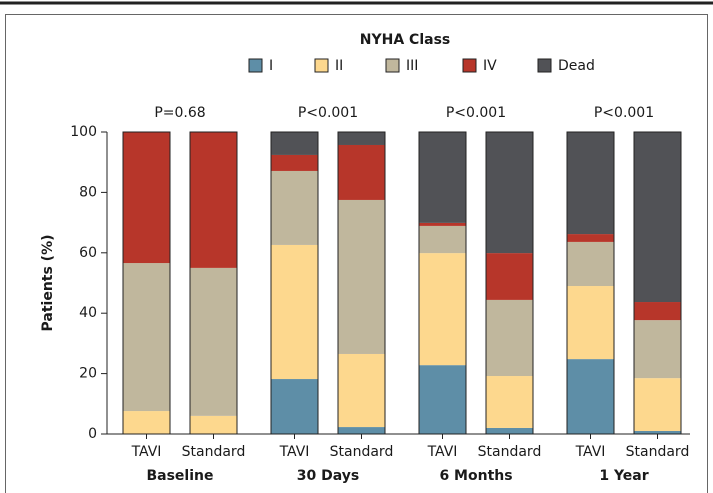 This screenshot has width=713, height=493. Describe the element at coordinates (576, 66) in the screenshot. I see `legend-label: Dead` at that location.